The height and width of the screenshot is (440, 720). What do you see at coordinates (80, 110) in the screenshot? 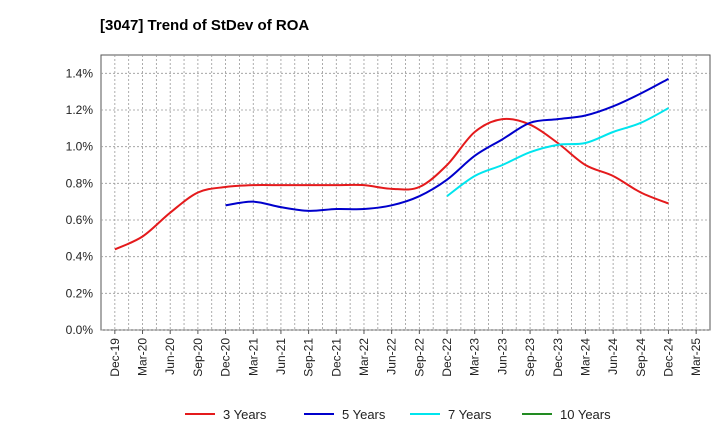
I see `y-tick-label: 1.2%` at bounding box center [80, 110].